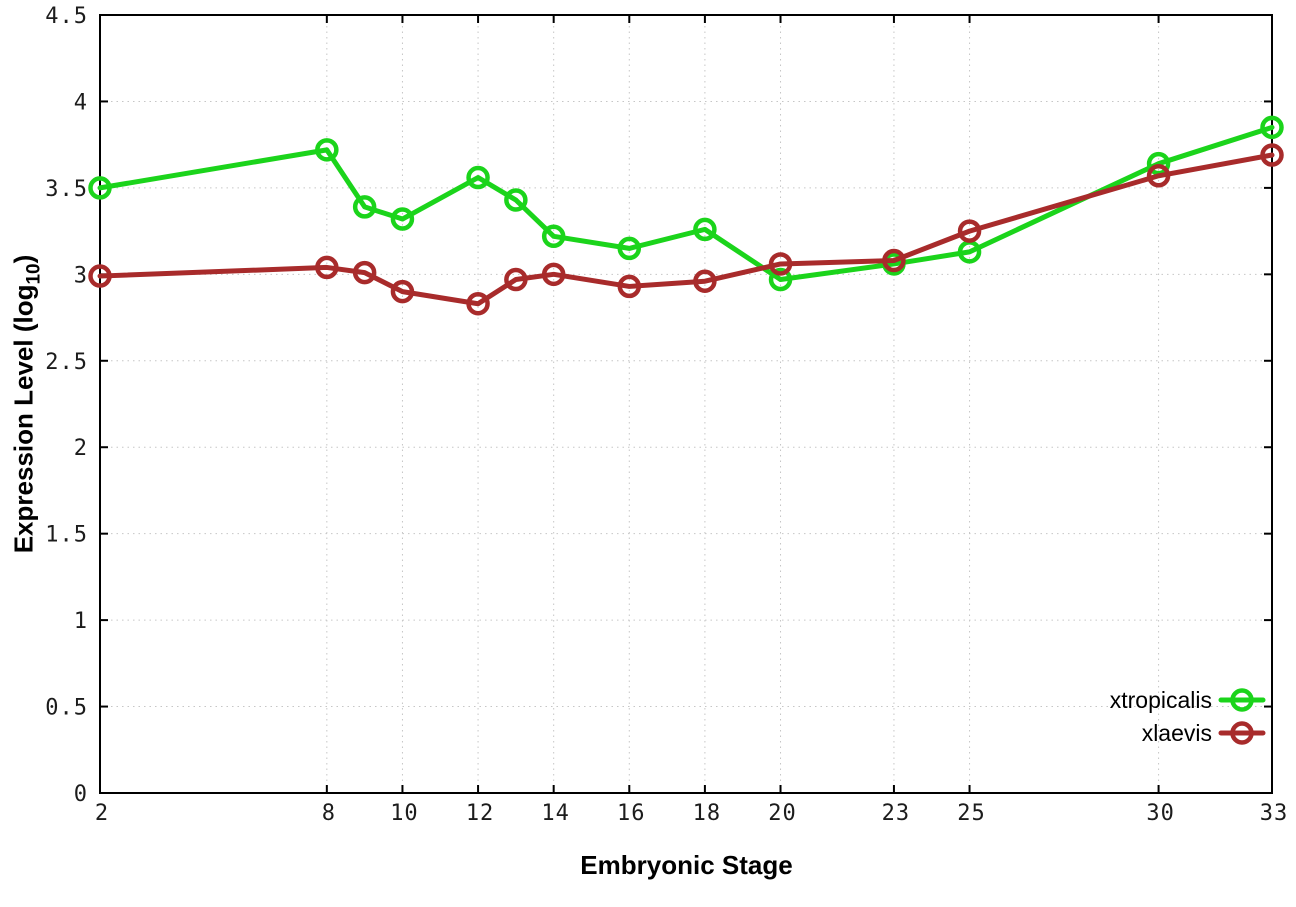 Image resolution: width=1296 pixels, height=907 pixels. Describe the element at coordinates (686, 865) in the screenshot. I see `x-axis-title: Embryonic Stage` at that location.